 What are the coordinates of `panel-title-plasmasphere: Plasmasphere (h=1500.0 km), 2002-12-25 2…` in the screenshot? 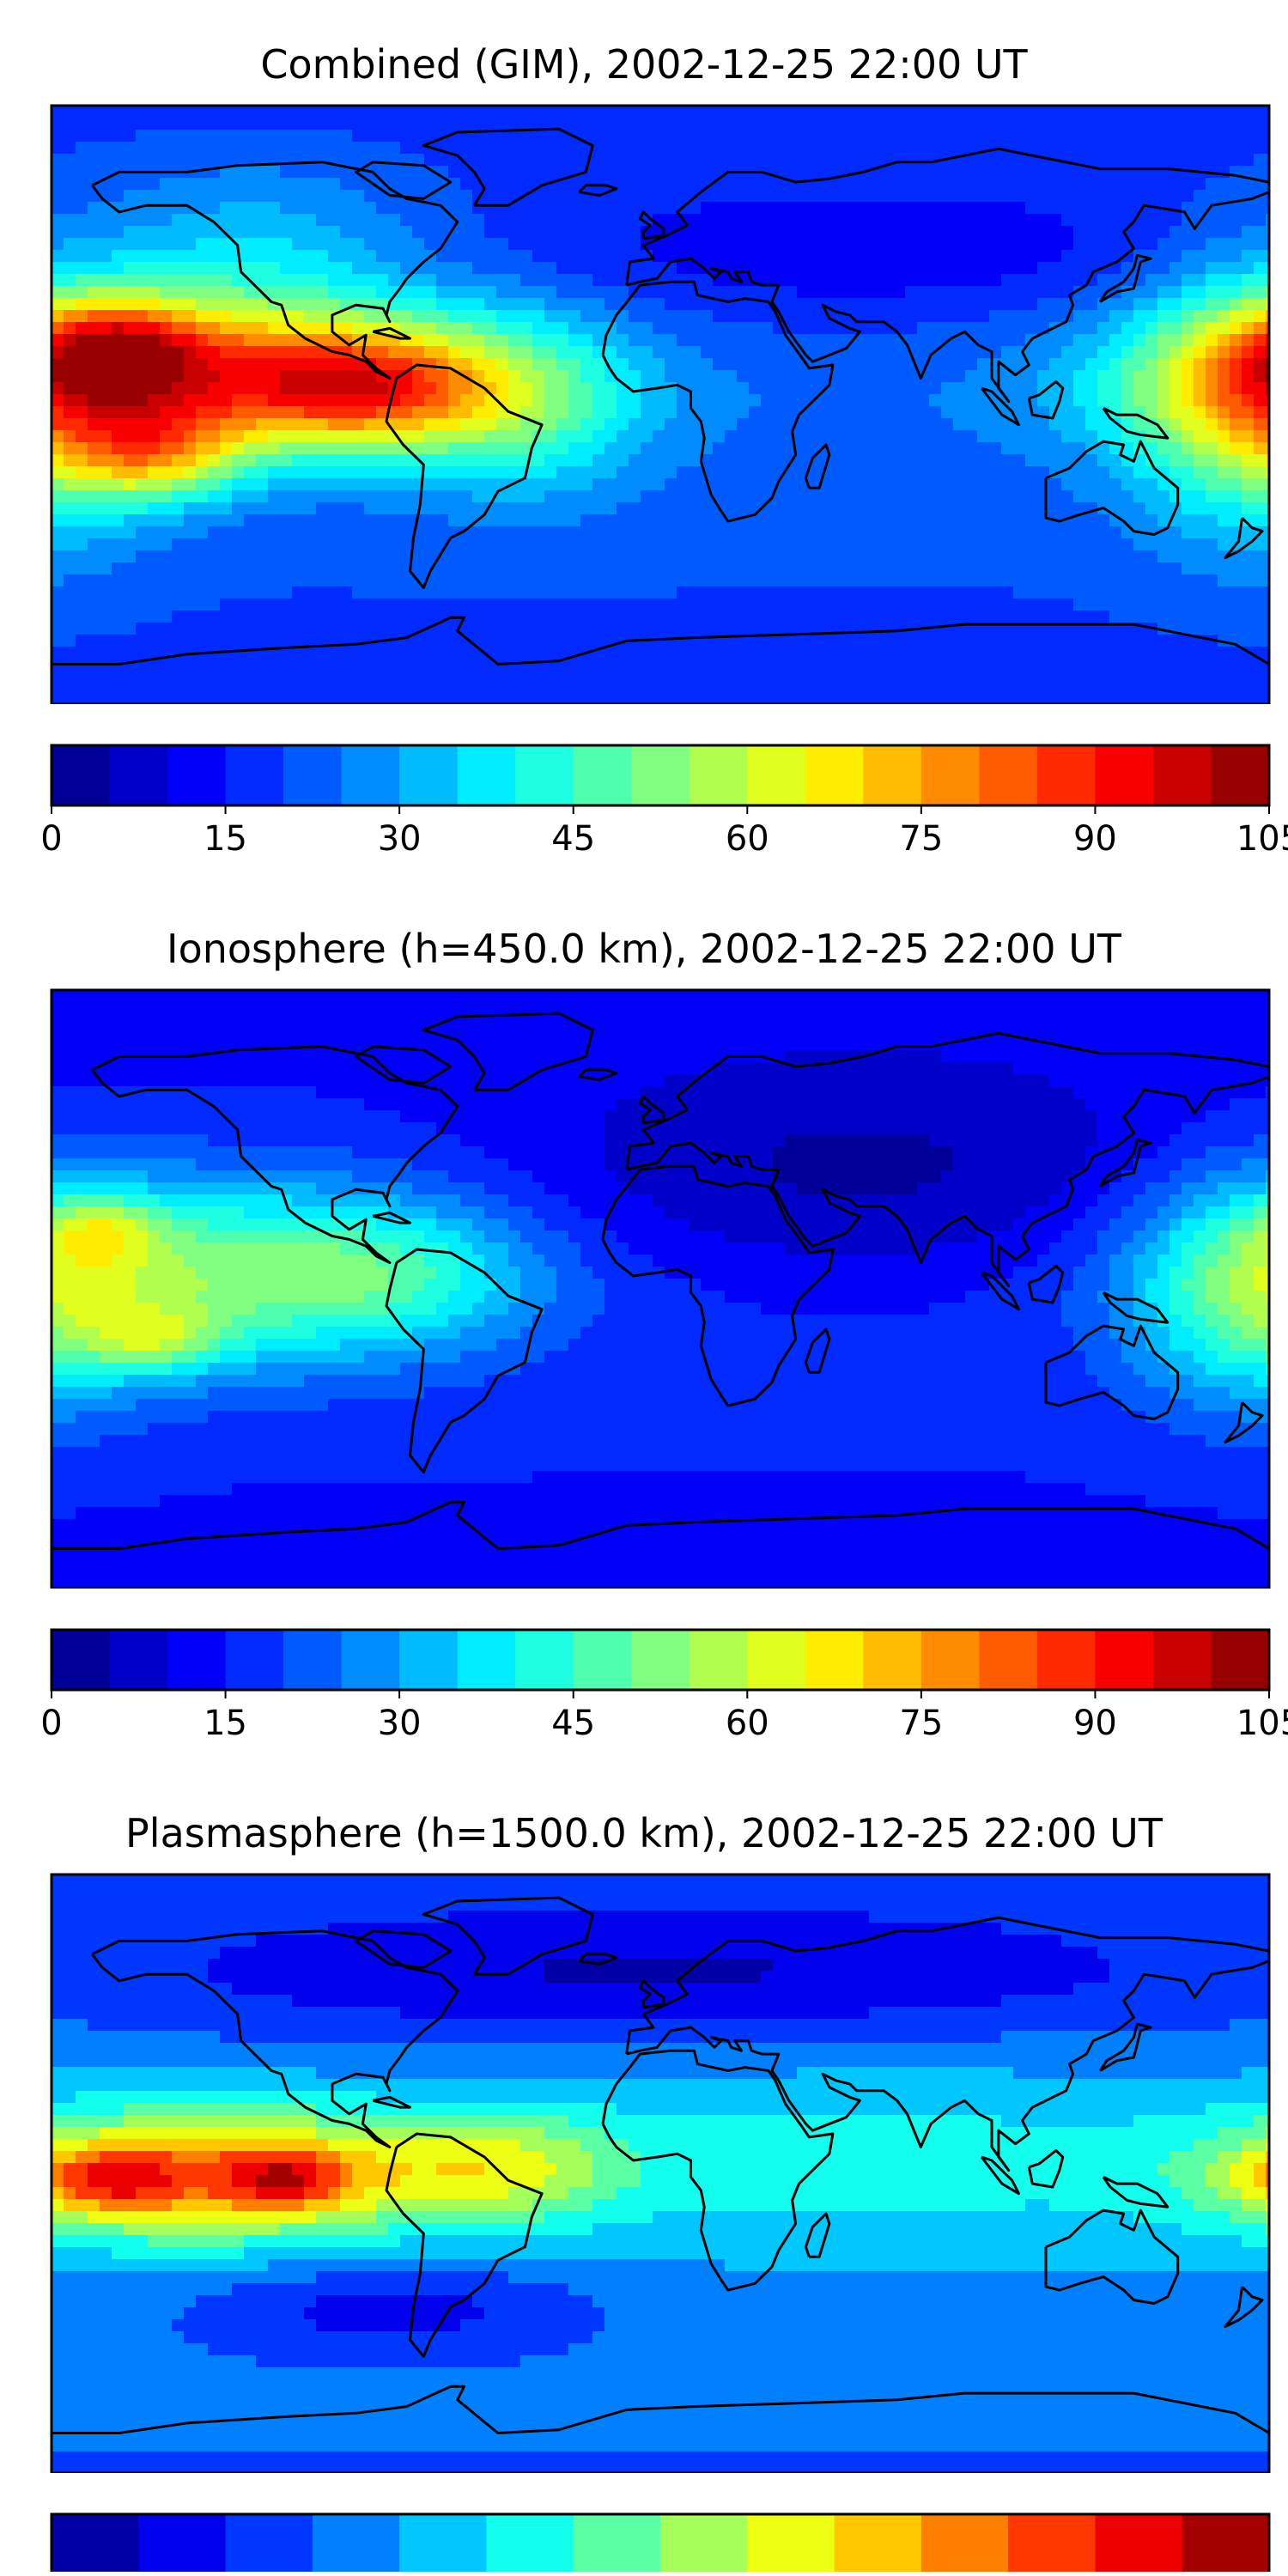 It's located at (644, 1833).